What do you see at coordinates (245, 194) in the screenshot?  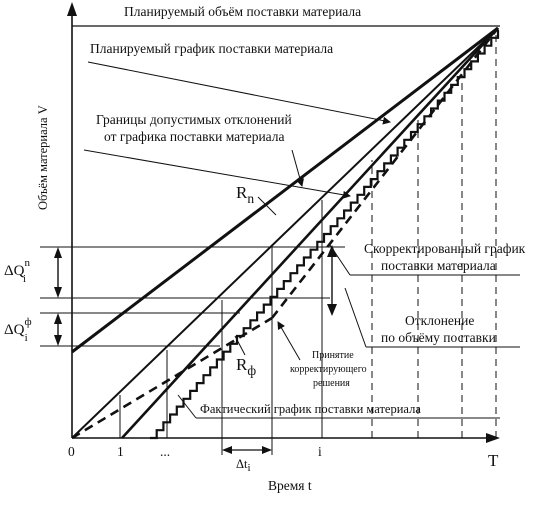 I see `rn-label: Rn` at bounding box center [245, 194].